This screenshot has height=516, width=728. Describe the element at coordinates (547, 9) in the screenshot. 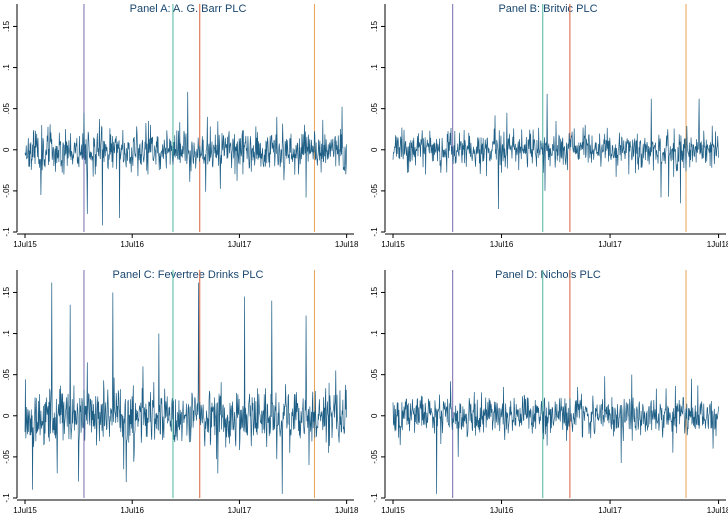

I see `panel-title: Panel B: Britvic PLC` at that location.